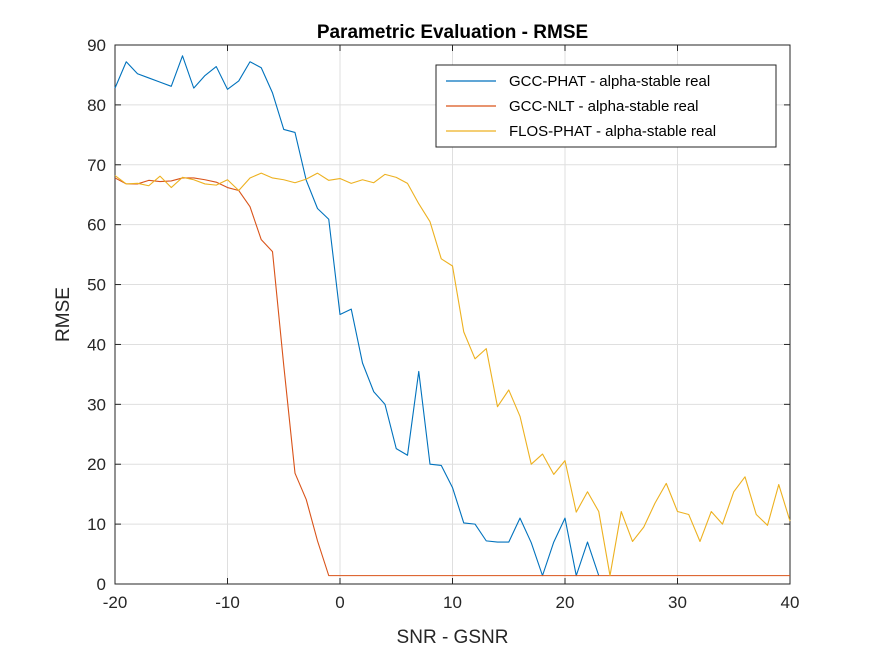  Describe the element at coordinates (63, 314) in the screenshot. I see `y-axis-label: RMSE` at that location.